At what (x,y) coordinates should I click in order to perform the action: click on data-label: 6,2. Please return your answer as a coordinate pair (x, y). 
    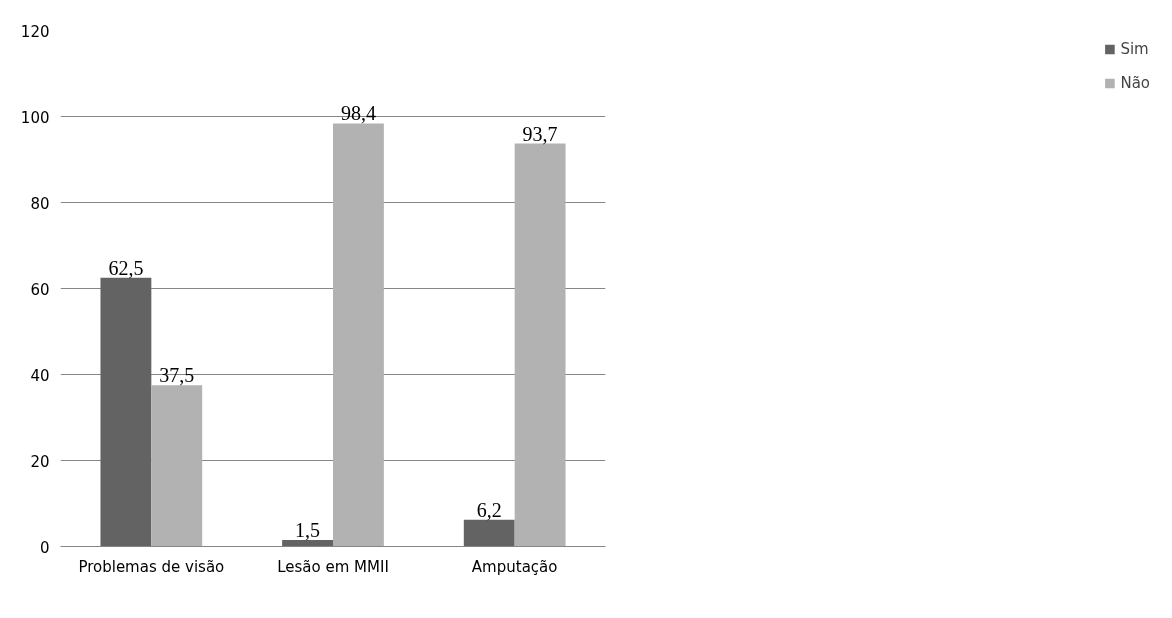
    Looking at the image, I should click on (489, 509).